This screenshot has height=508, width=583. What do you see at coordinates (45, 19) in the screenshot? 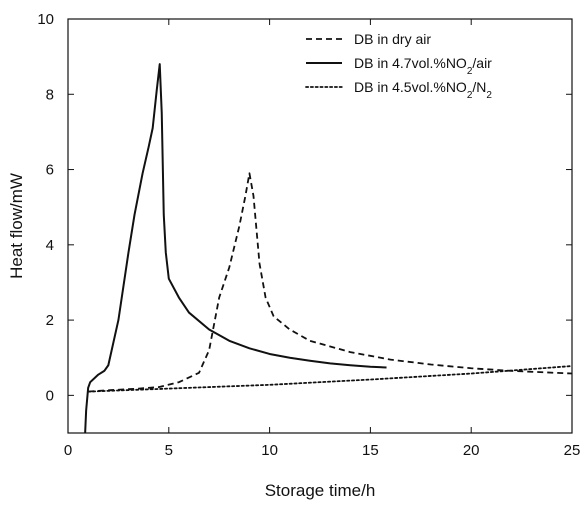
I see `y-tick-label: 10` at bounding box center [45, 19].